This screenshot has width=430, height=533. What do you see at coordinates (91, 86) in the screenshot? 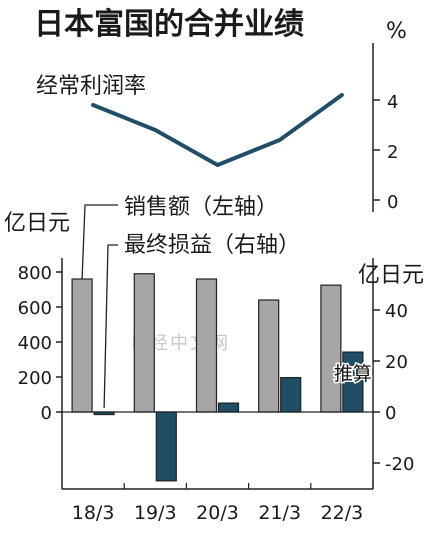
I see `line-series-label: 经常利润率` at bounding box center [91, 86].